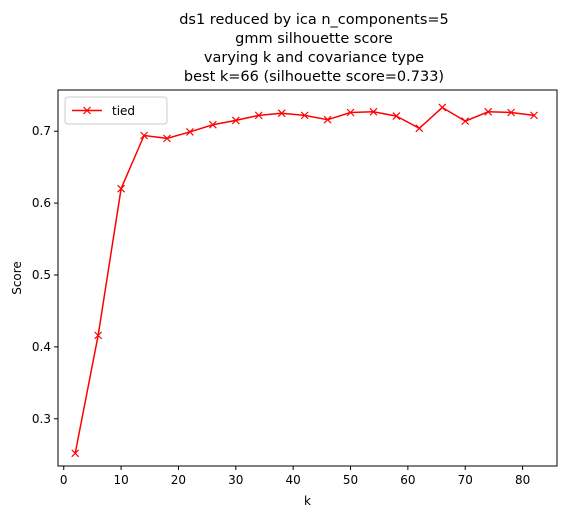 The image size is (570, 517). What do you see at coordinates (407, 480) in the screenshot?
I see `x-tick-label: 60` at bounding box center [407, 480].